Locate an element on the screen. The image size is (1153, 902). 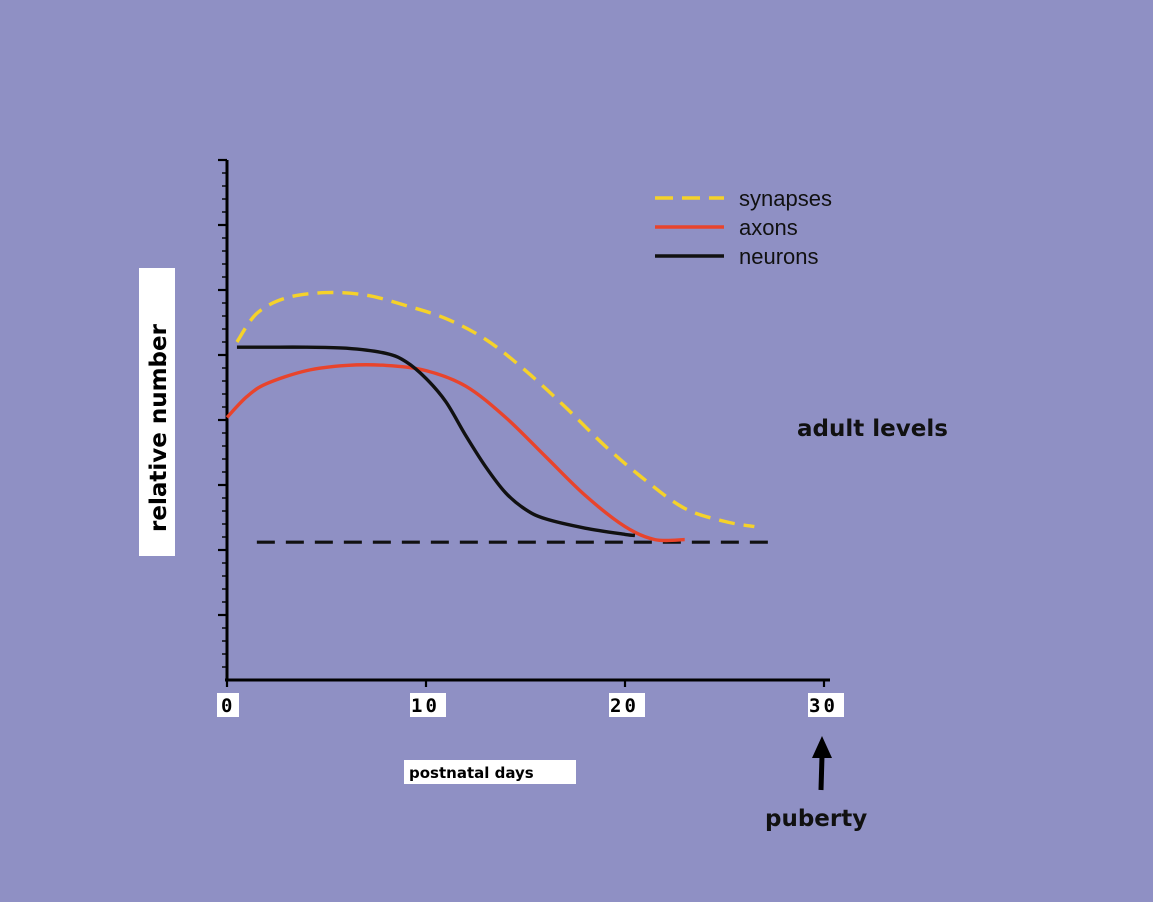
ylabel-box is located at coordinates (157, 412).